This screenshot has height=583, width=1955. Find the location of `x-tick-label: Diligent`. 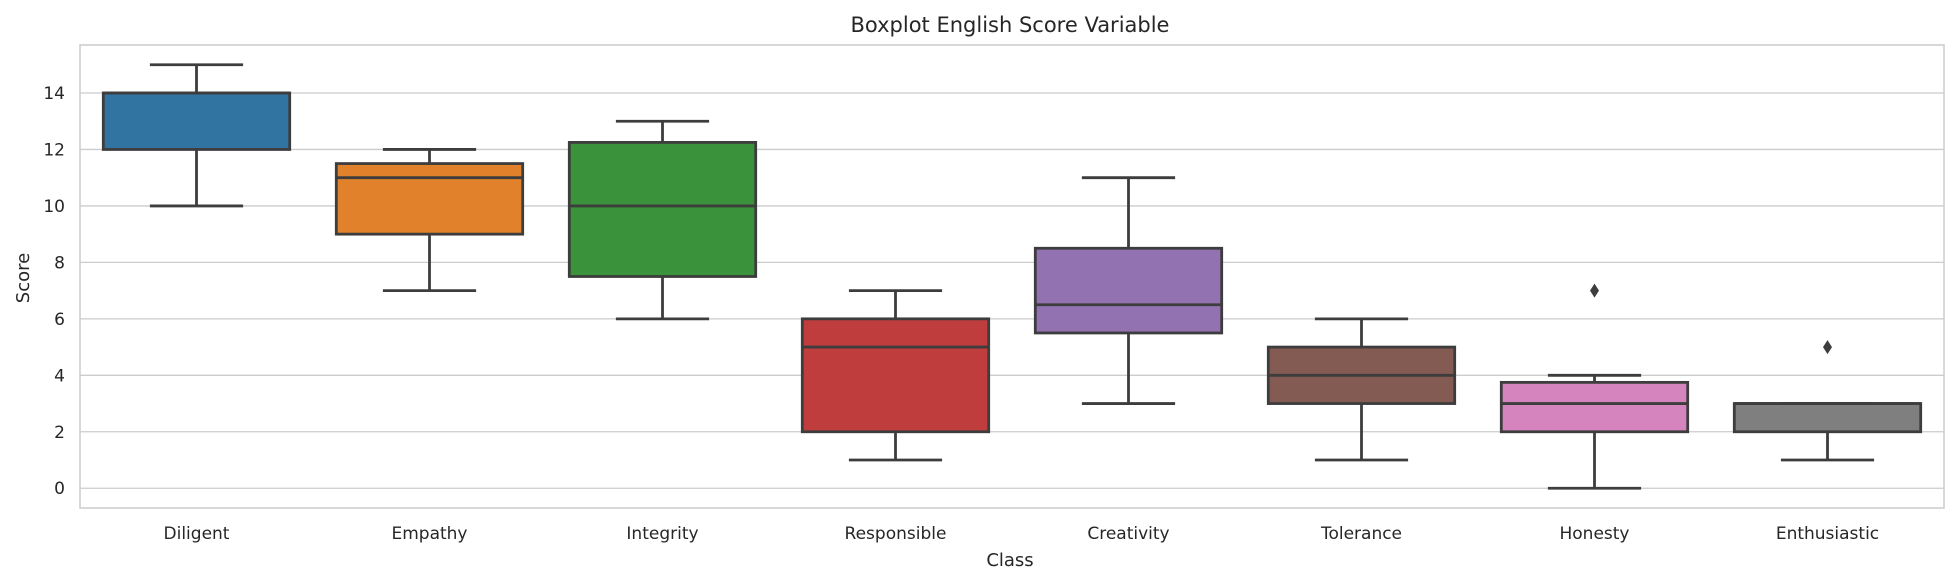

x-tick-label: Diligent is located at coordinates (197, 534).